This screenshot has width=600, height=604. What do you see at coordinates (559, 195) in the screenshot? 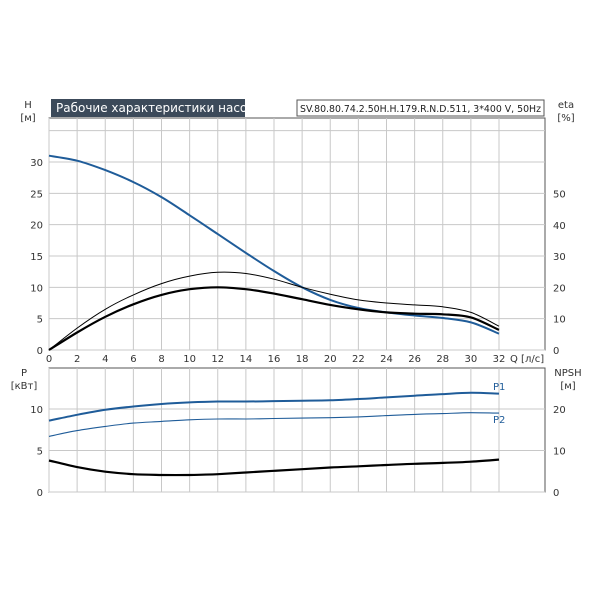
I see `top-y-right-tick-label: 50` at bounding box center [559, 195].